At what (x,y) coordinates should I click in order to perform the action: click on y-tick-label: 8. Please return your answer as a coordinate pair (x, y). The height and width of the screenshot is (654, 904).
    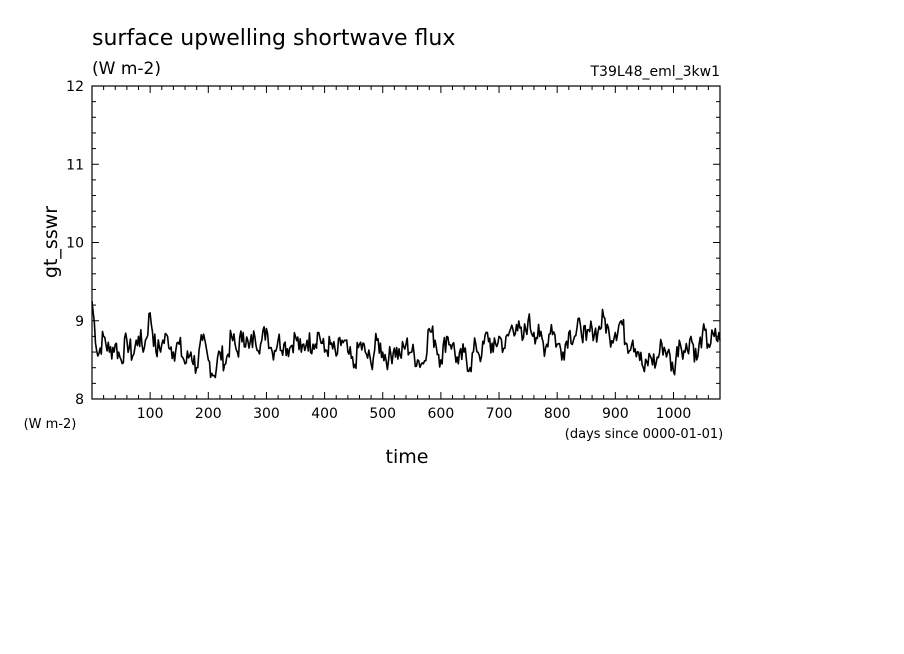
    Looking at the image, I should click on (79, 400).